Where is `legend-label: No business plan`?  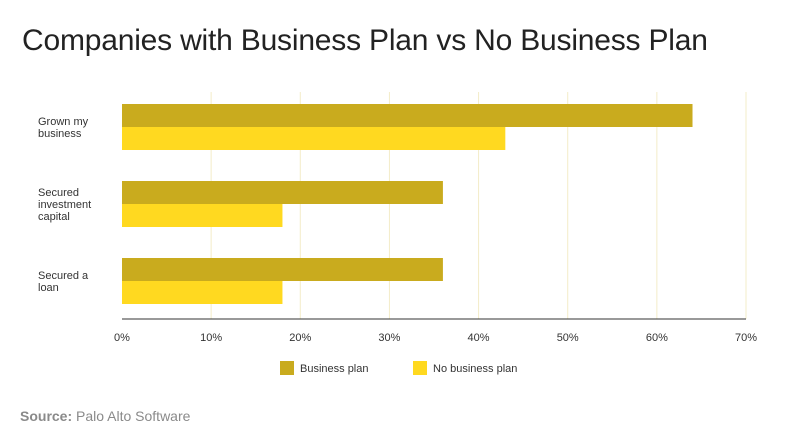 legend-label: No business plan is located at coordinates (475, 369).